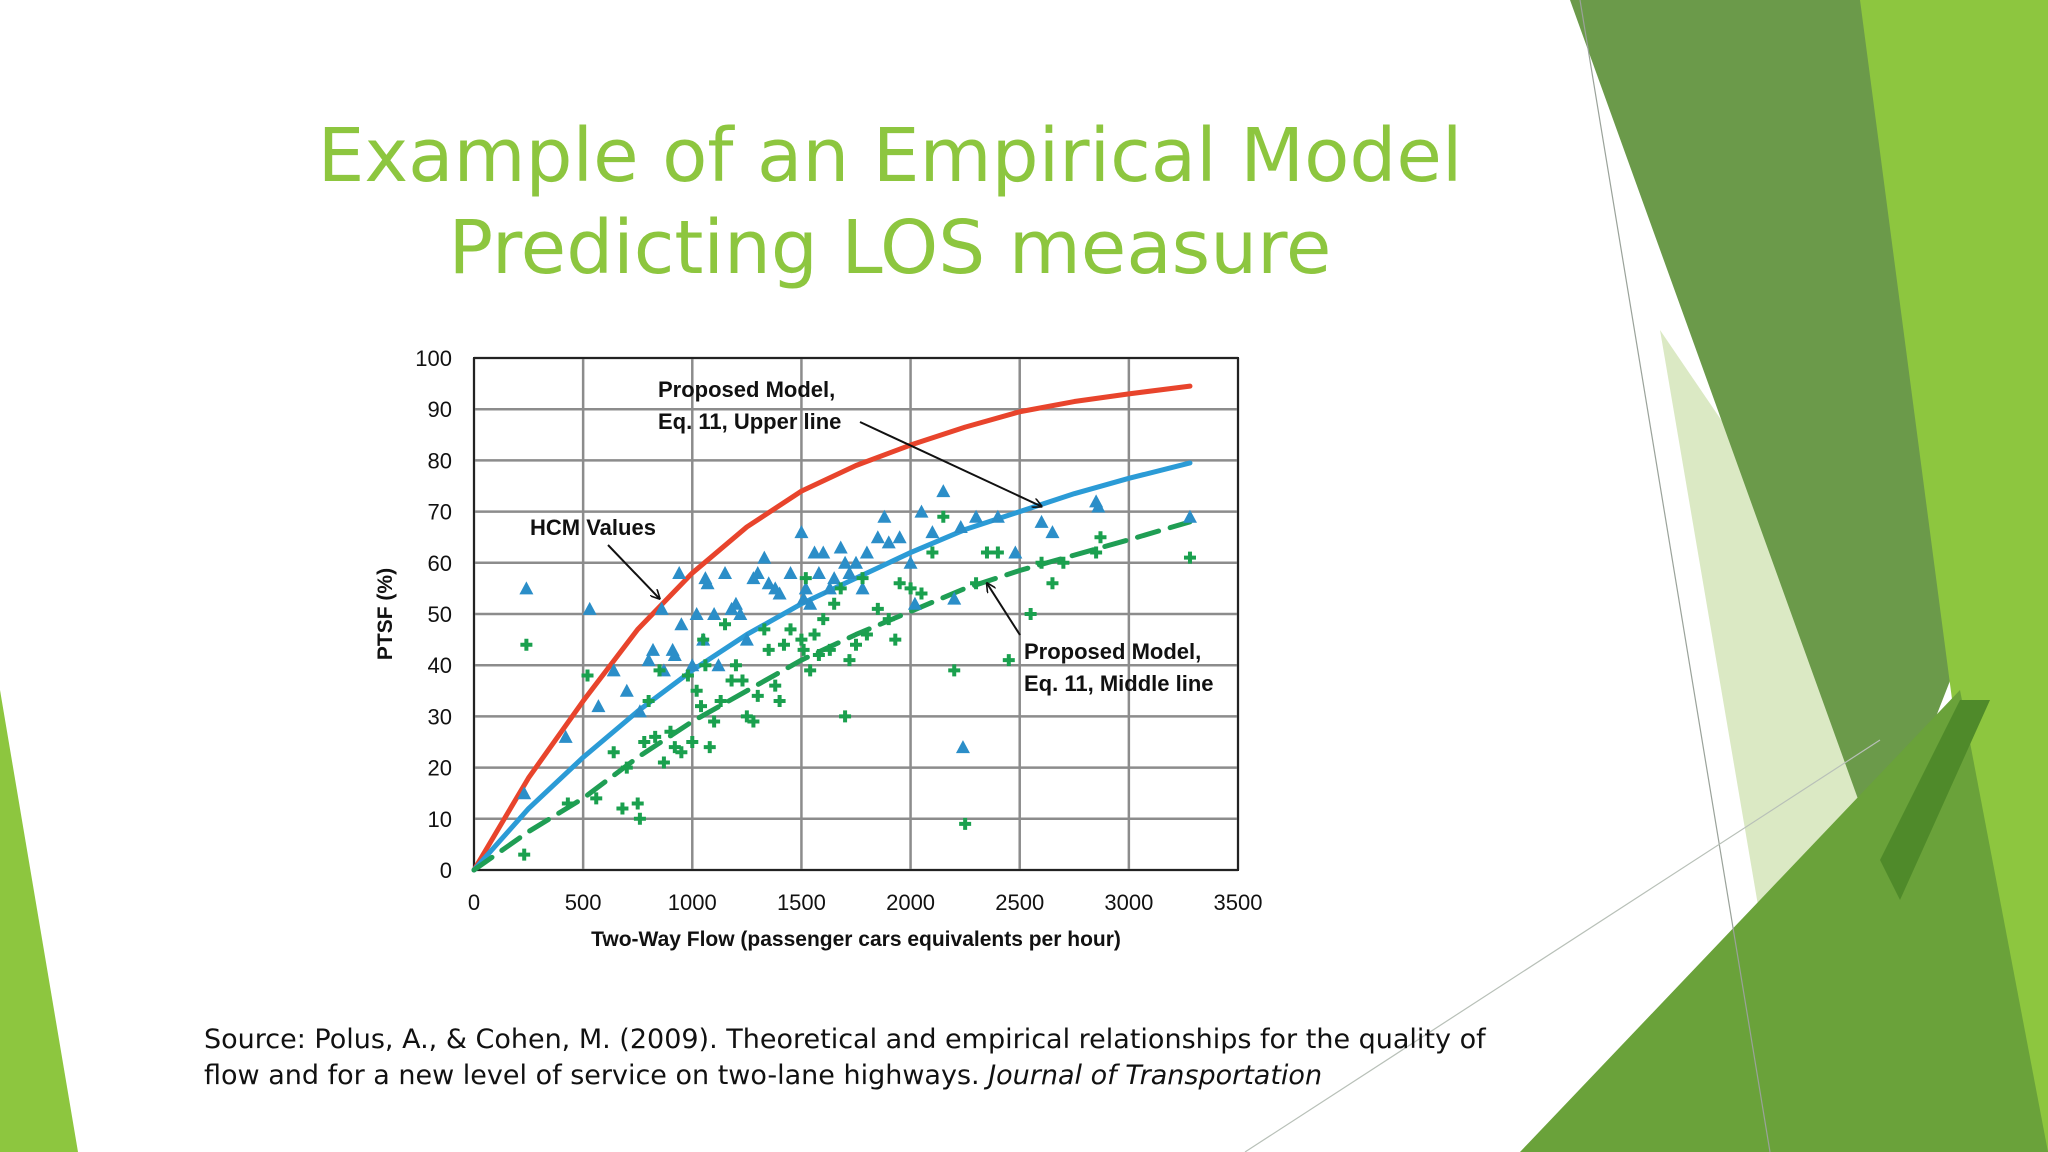 Image resolution: width=2048 pixels, height=1152 pixels. I want to click on y-tick-label: 50, so click(440, 614).